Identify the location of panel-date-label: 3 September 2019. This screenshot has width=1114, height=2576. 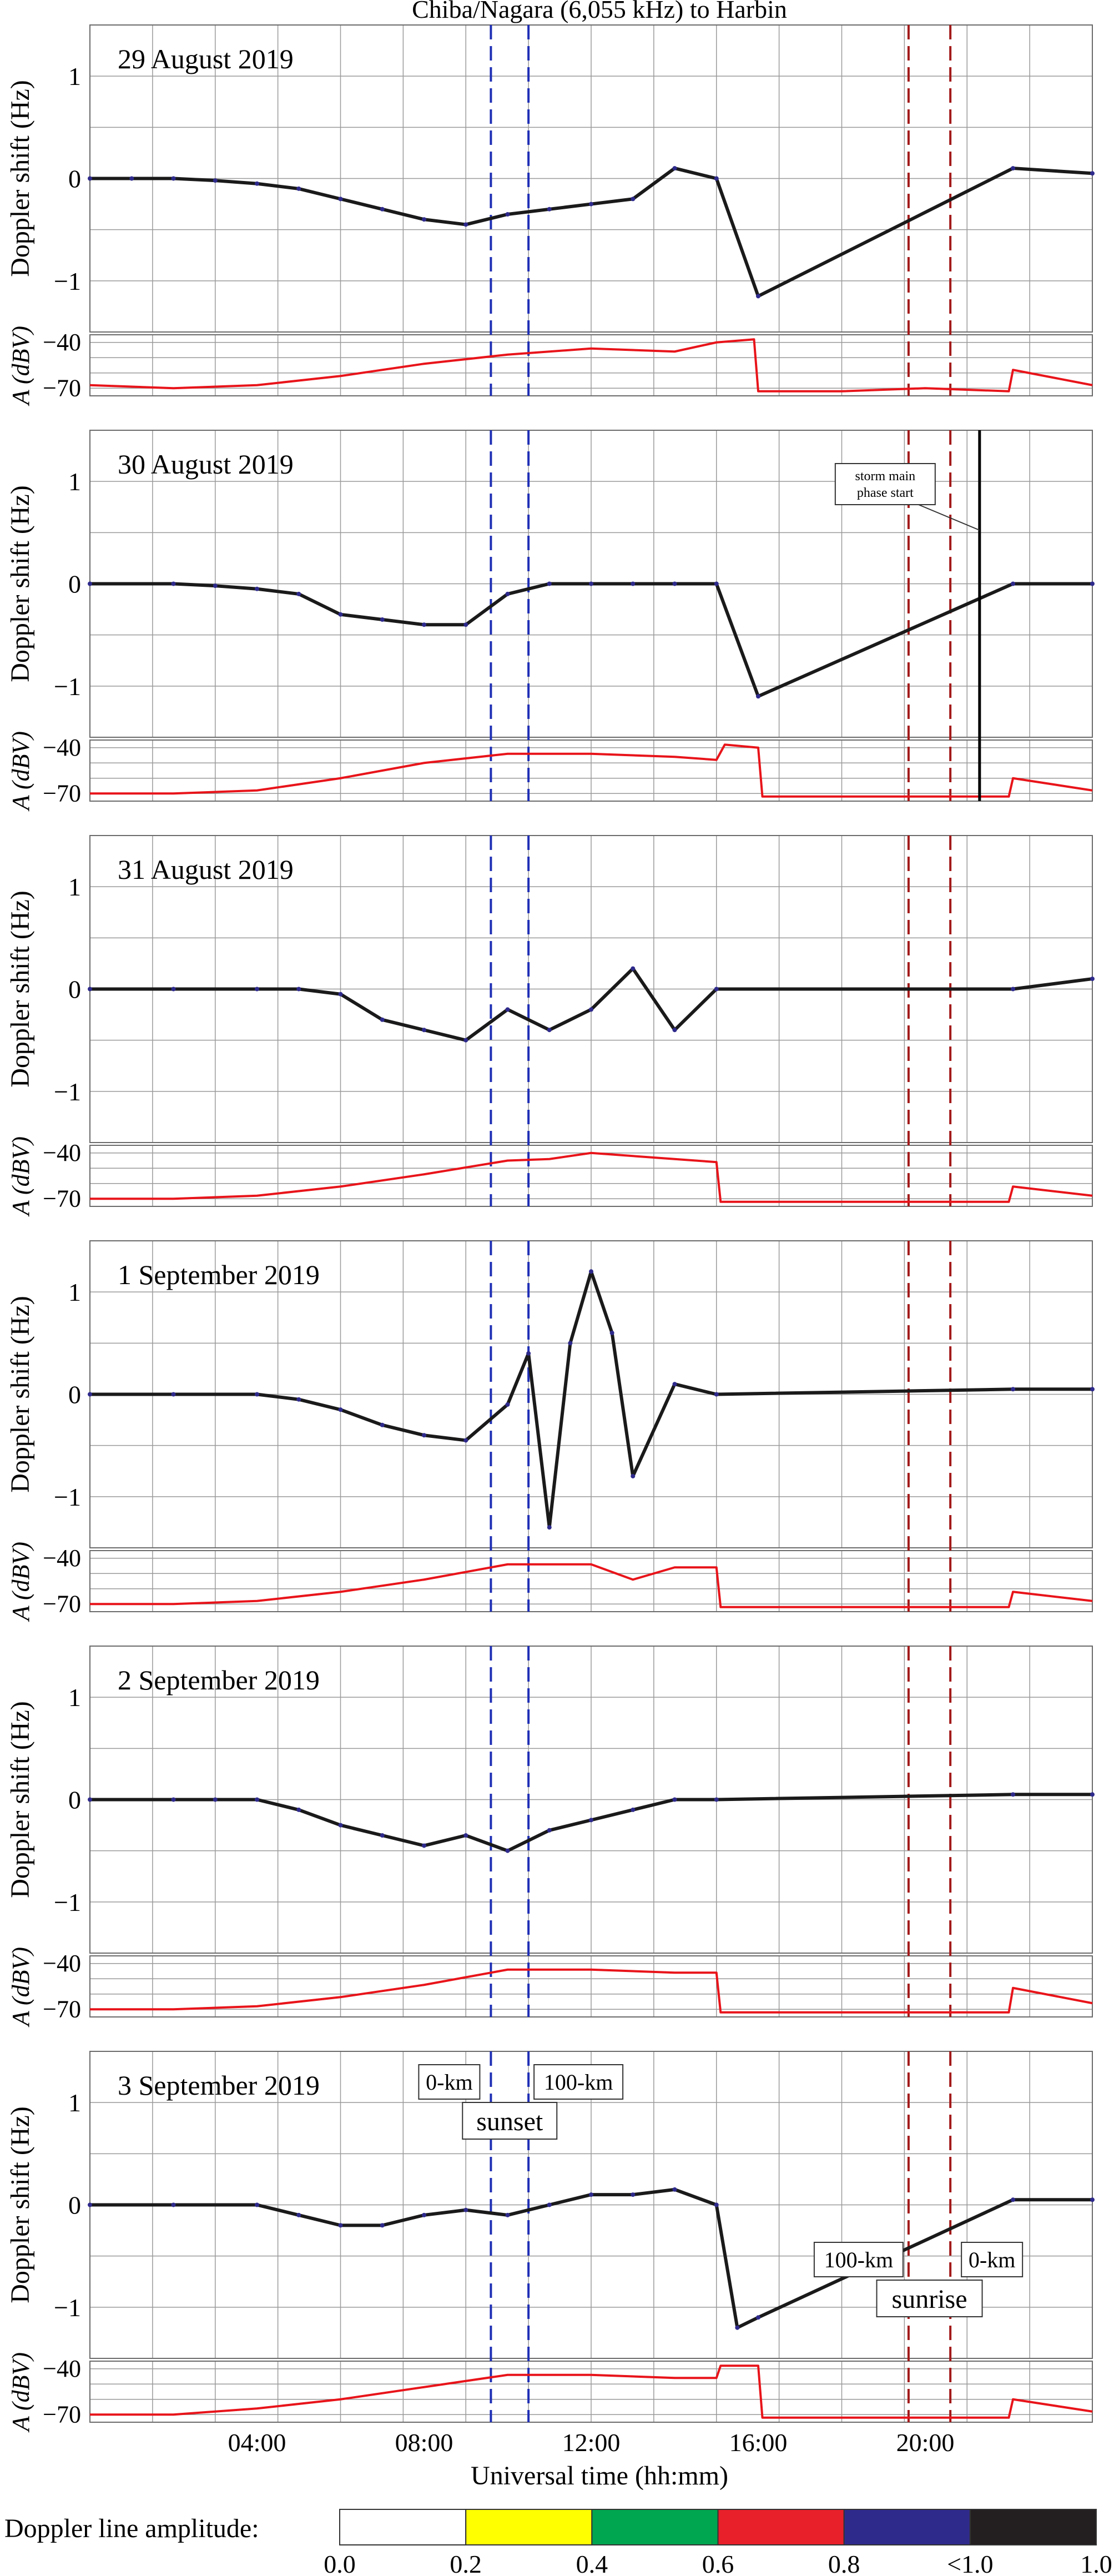
(219, 2085).